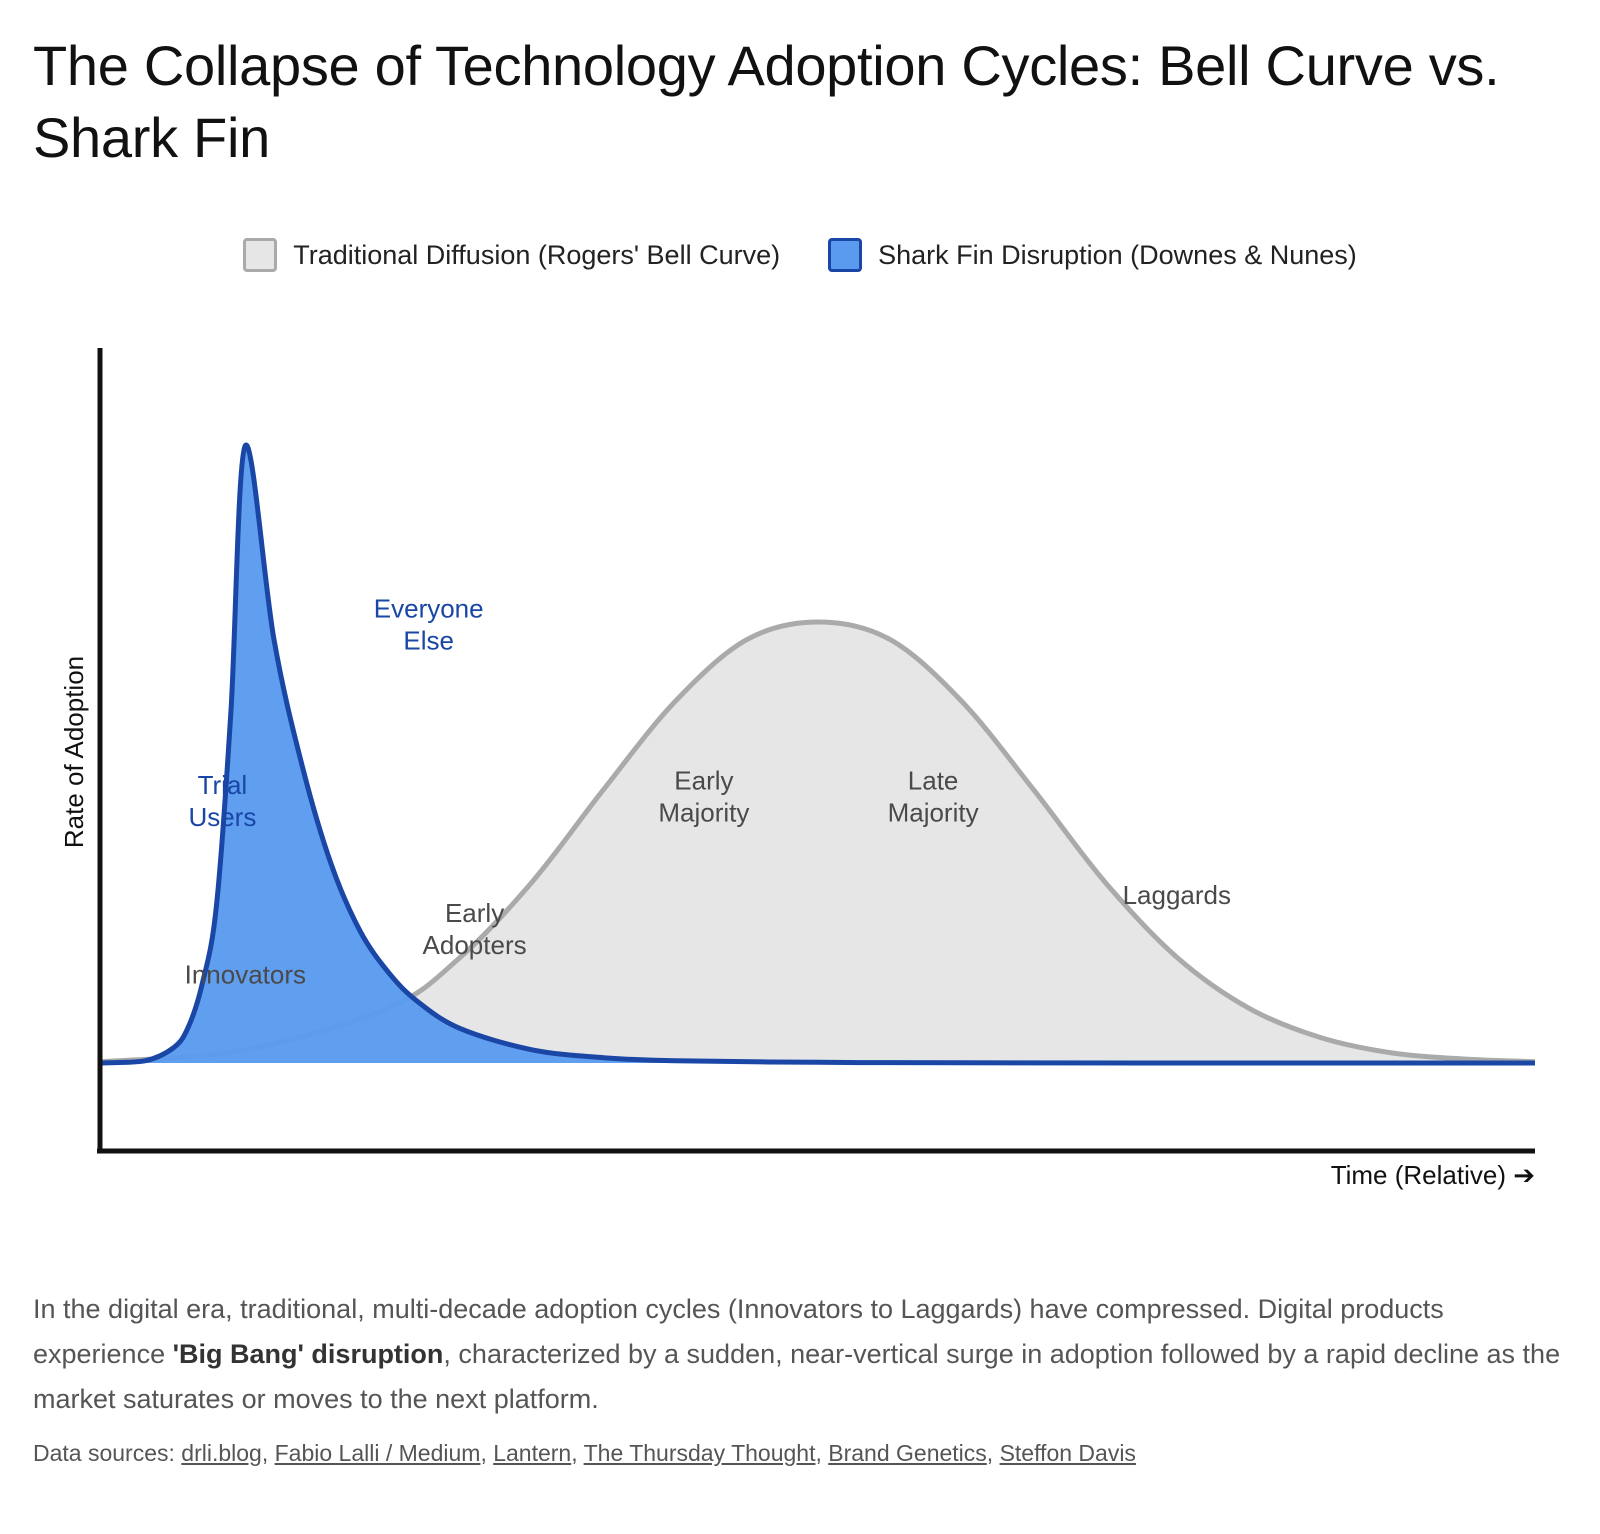  Describe the element at coordinates (223, 785) in the screenshot. I see `annotation-line: Trial` at that location.